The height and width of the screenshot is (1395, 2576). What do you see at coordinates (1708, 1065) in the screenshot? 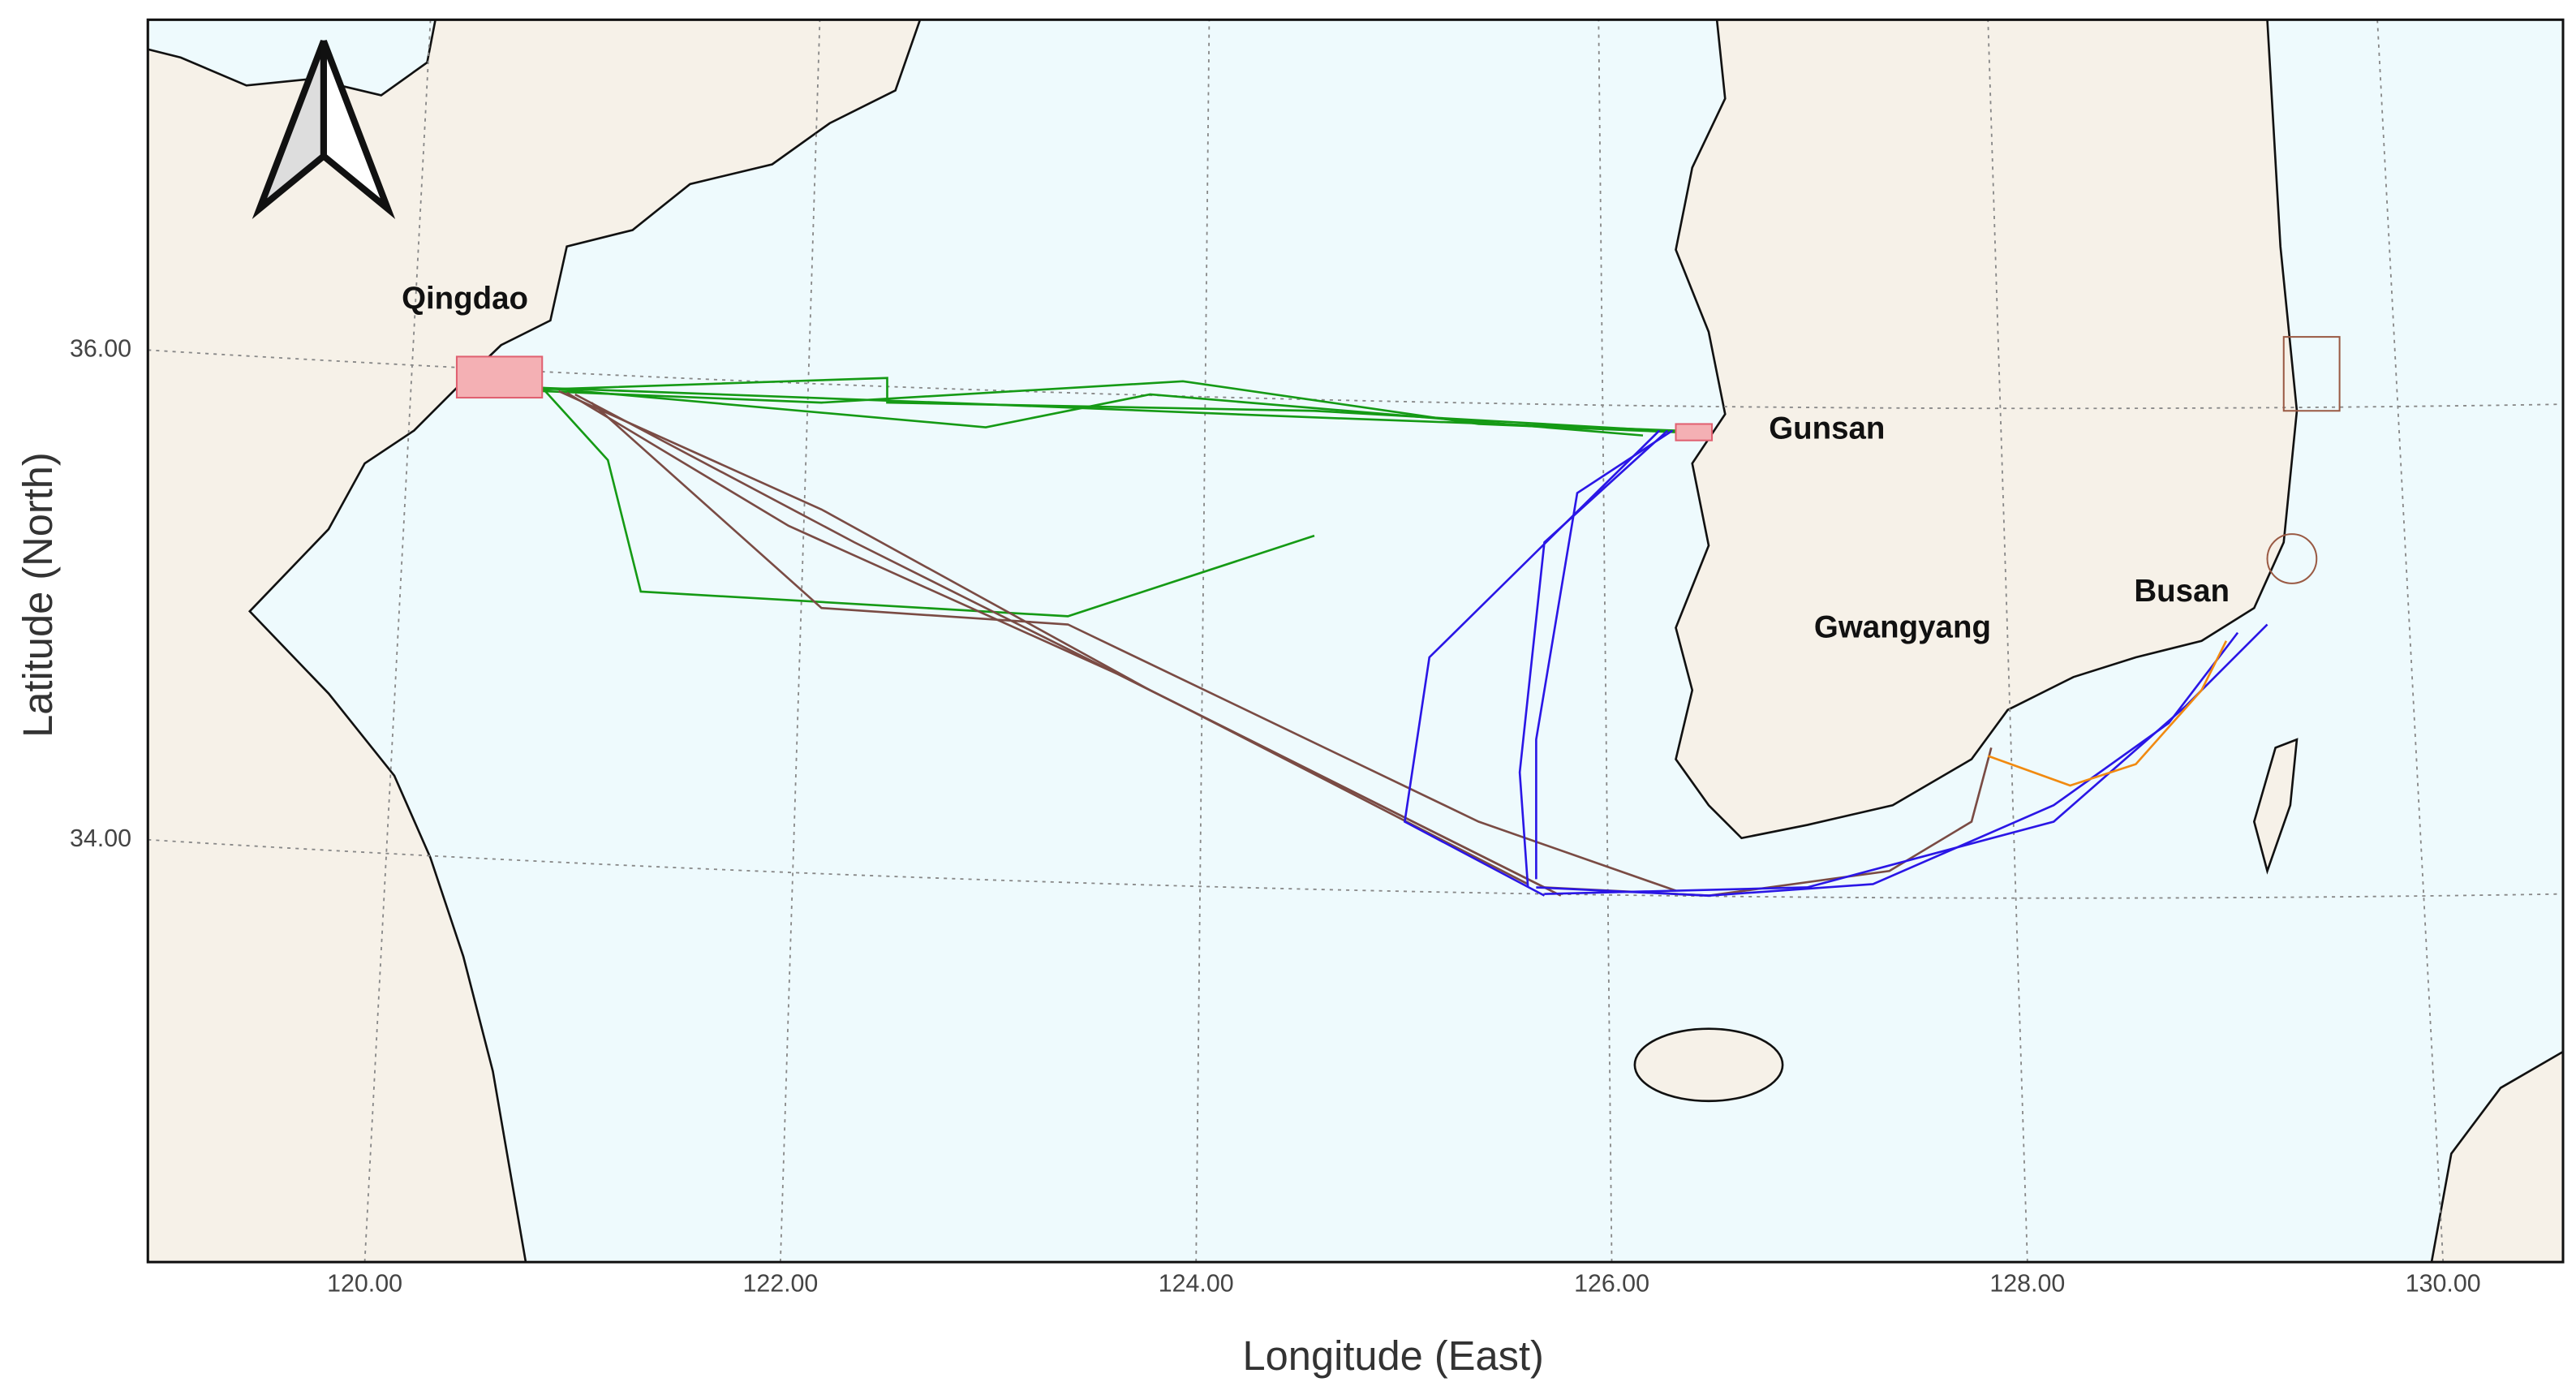
I see `jeju-island` at bounding box center [1708, 1065].